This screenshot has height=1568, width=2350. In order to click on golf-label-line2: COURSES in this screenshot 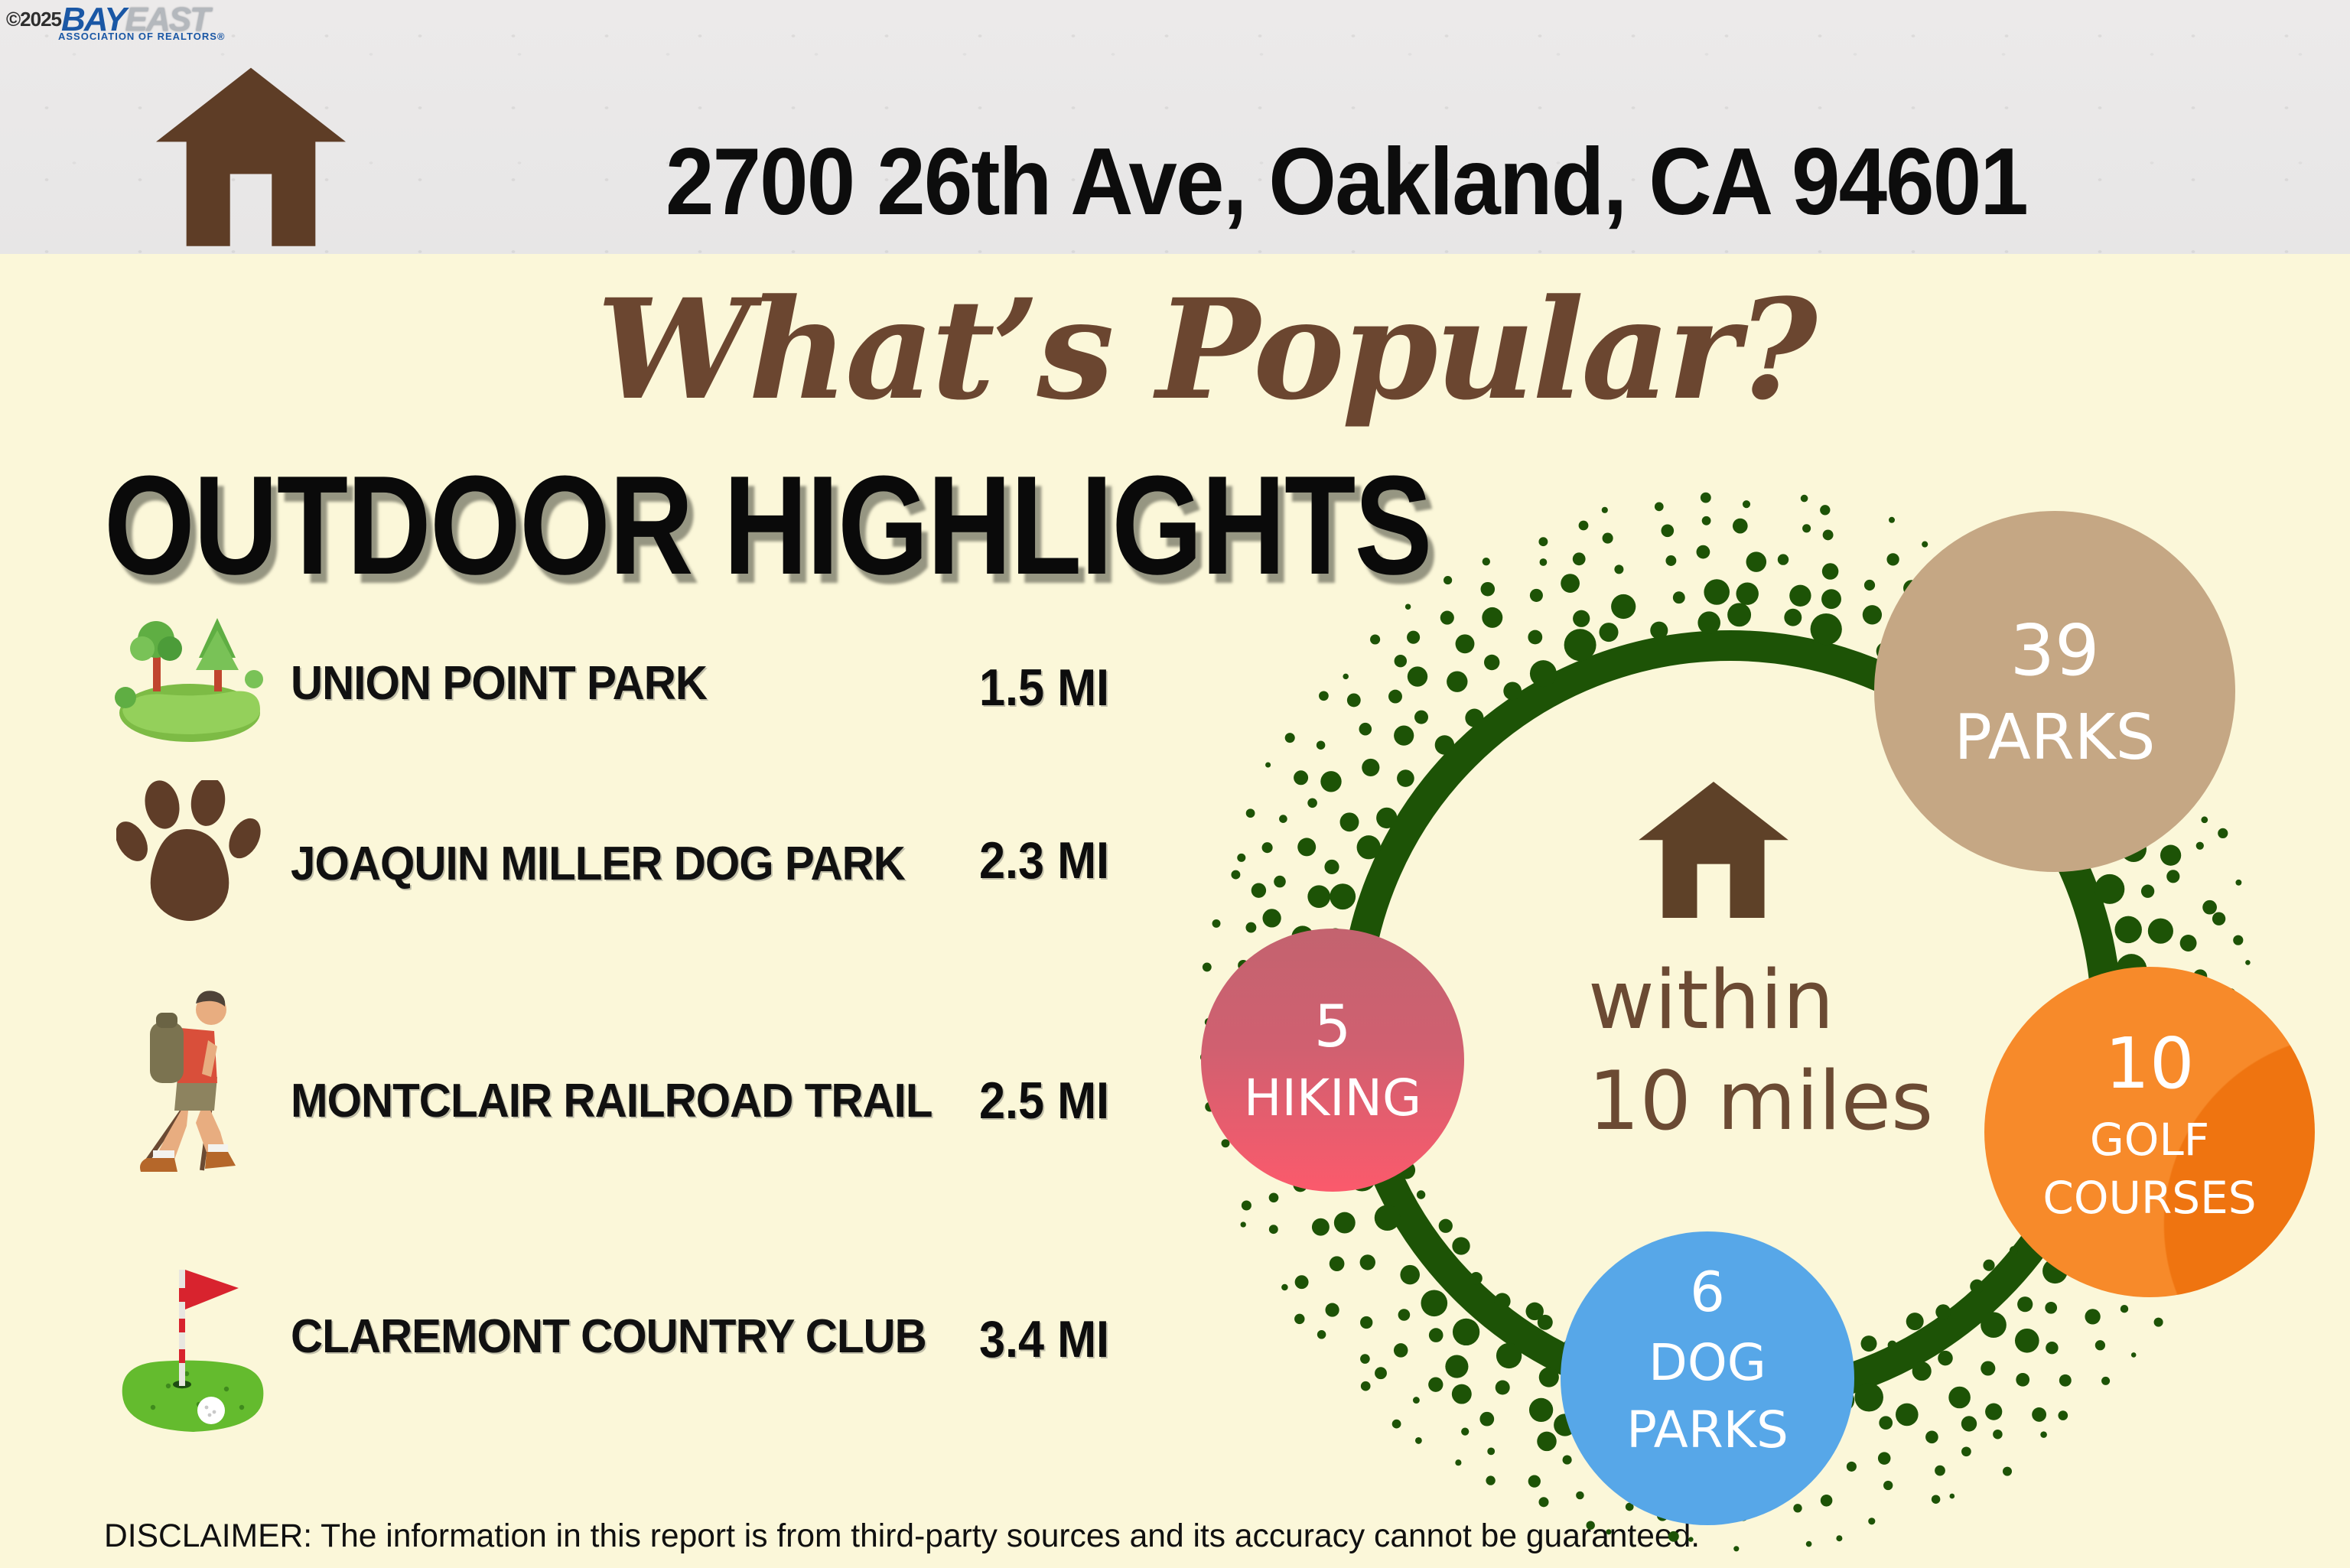, I will do `click(2149, 1198)`.